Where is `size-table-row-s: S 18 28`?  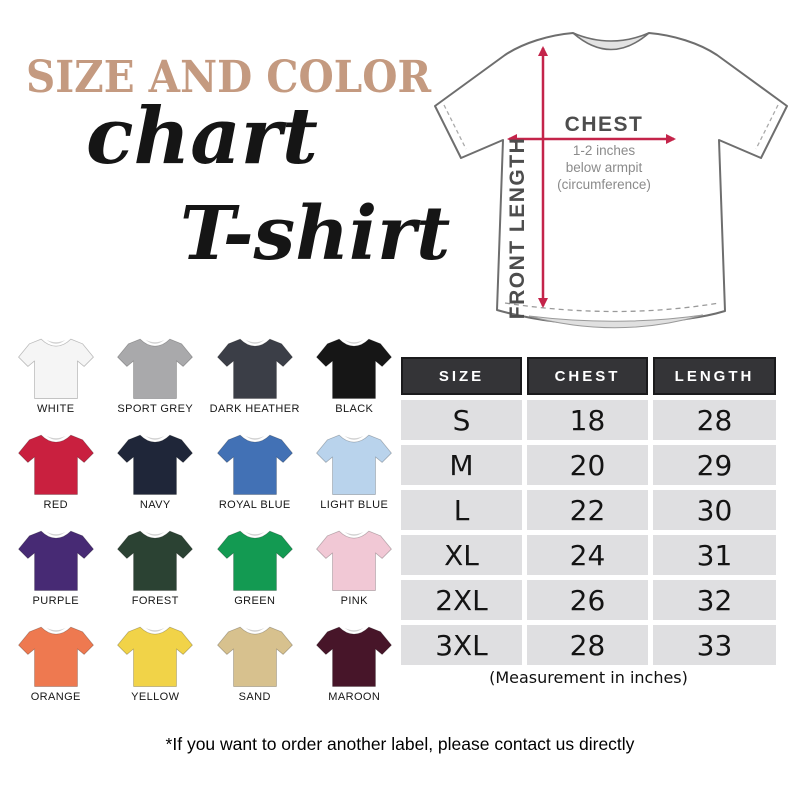
size-table-row-s: S 18 28 is located at coordinates (588, 420).